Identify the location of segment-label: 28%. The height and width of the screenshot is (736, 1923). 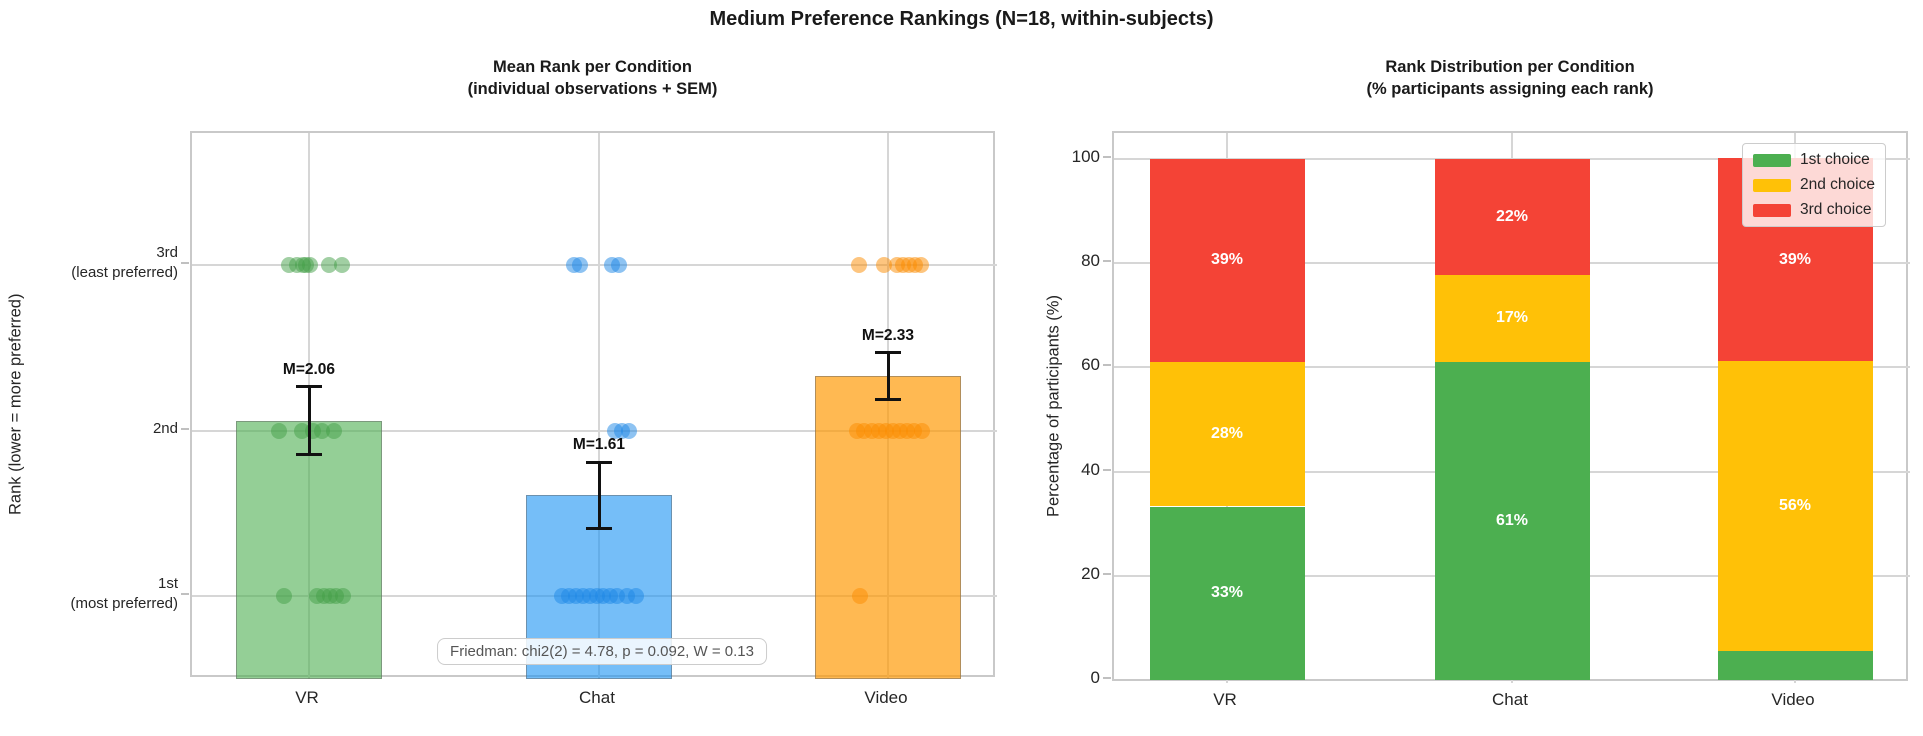
(1227, 434).